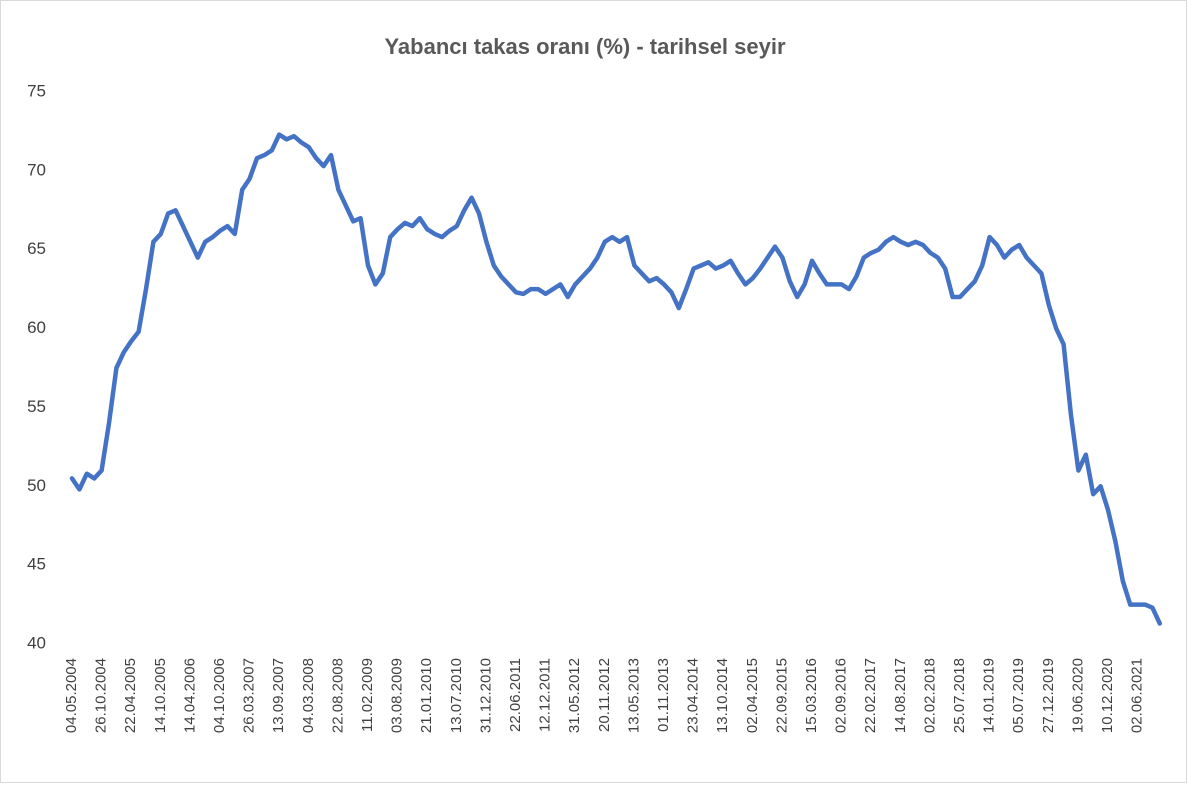  Describe the element at coordinates (1107, 695) in the screenshot. I see `x-tick-label: 10.12.2020` at that location.